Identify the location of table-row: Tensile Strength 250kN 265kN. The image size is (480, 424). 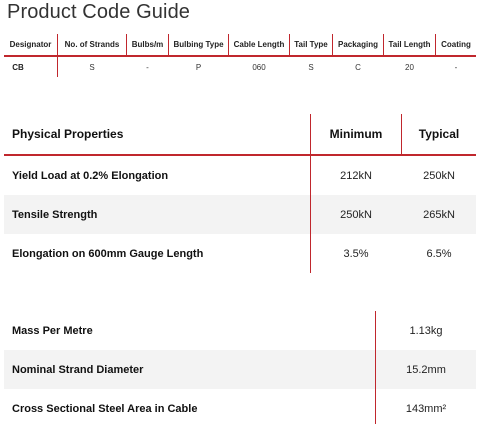
(240, 214).